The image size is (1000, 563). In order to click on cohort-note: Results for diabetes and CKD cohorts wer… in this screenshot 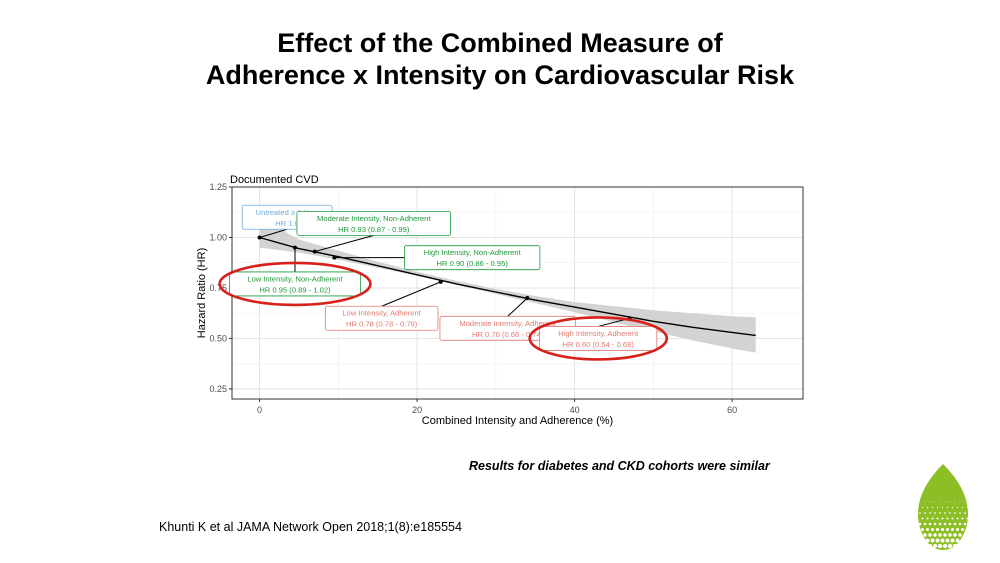, I will do `click(619, 466)`.